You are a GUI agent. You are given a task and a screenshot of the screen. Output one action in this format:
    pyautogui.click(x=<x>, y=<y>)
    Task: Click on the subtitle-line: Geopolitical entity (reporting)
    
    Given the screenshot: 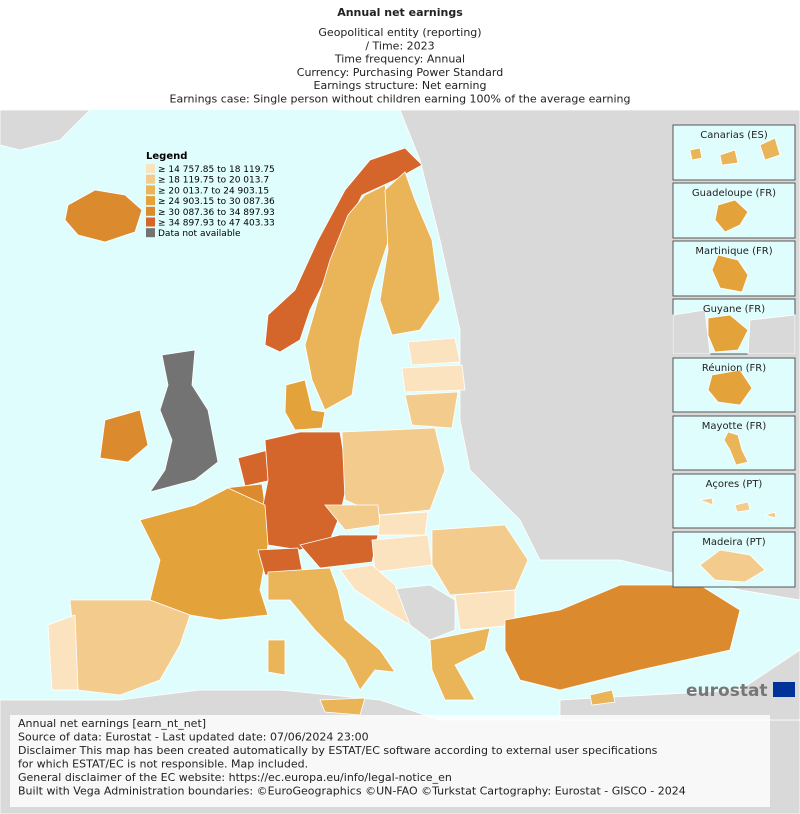 What is the action you would take?
    pyautogui.click(x=399, y=32)
    